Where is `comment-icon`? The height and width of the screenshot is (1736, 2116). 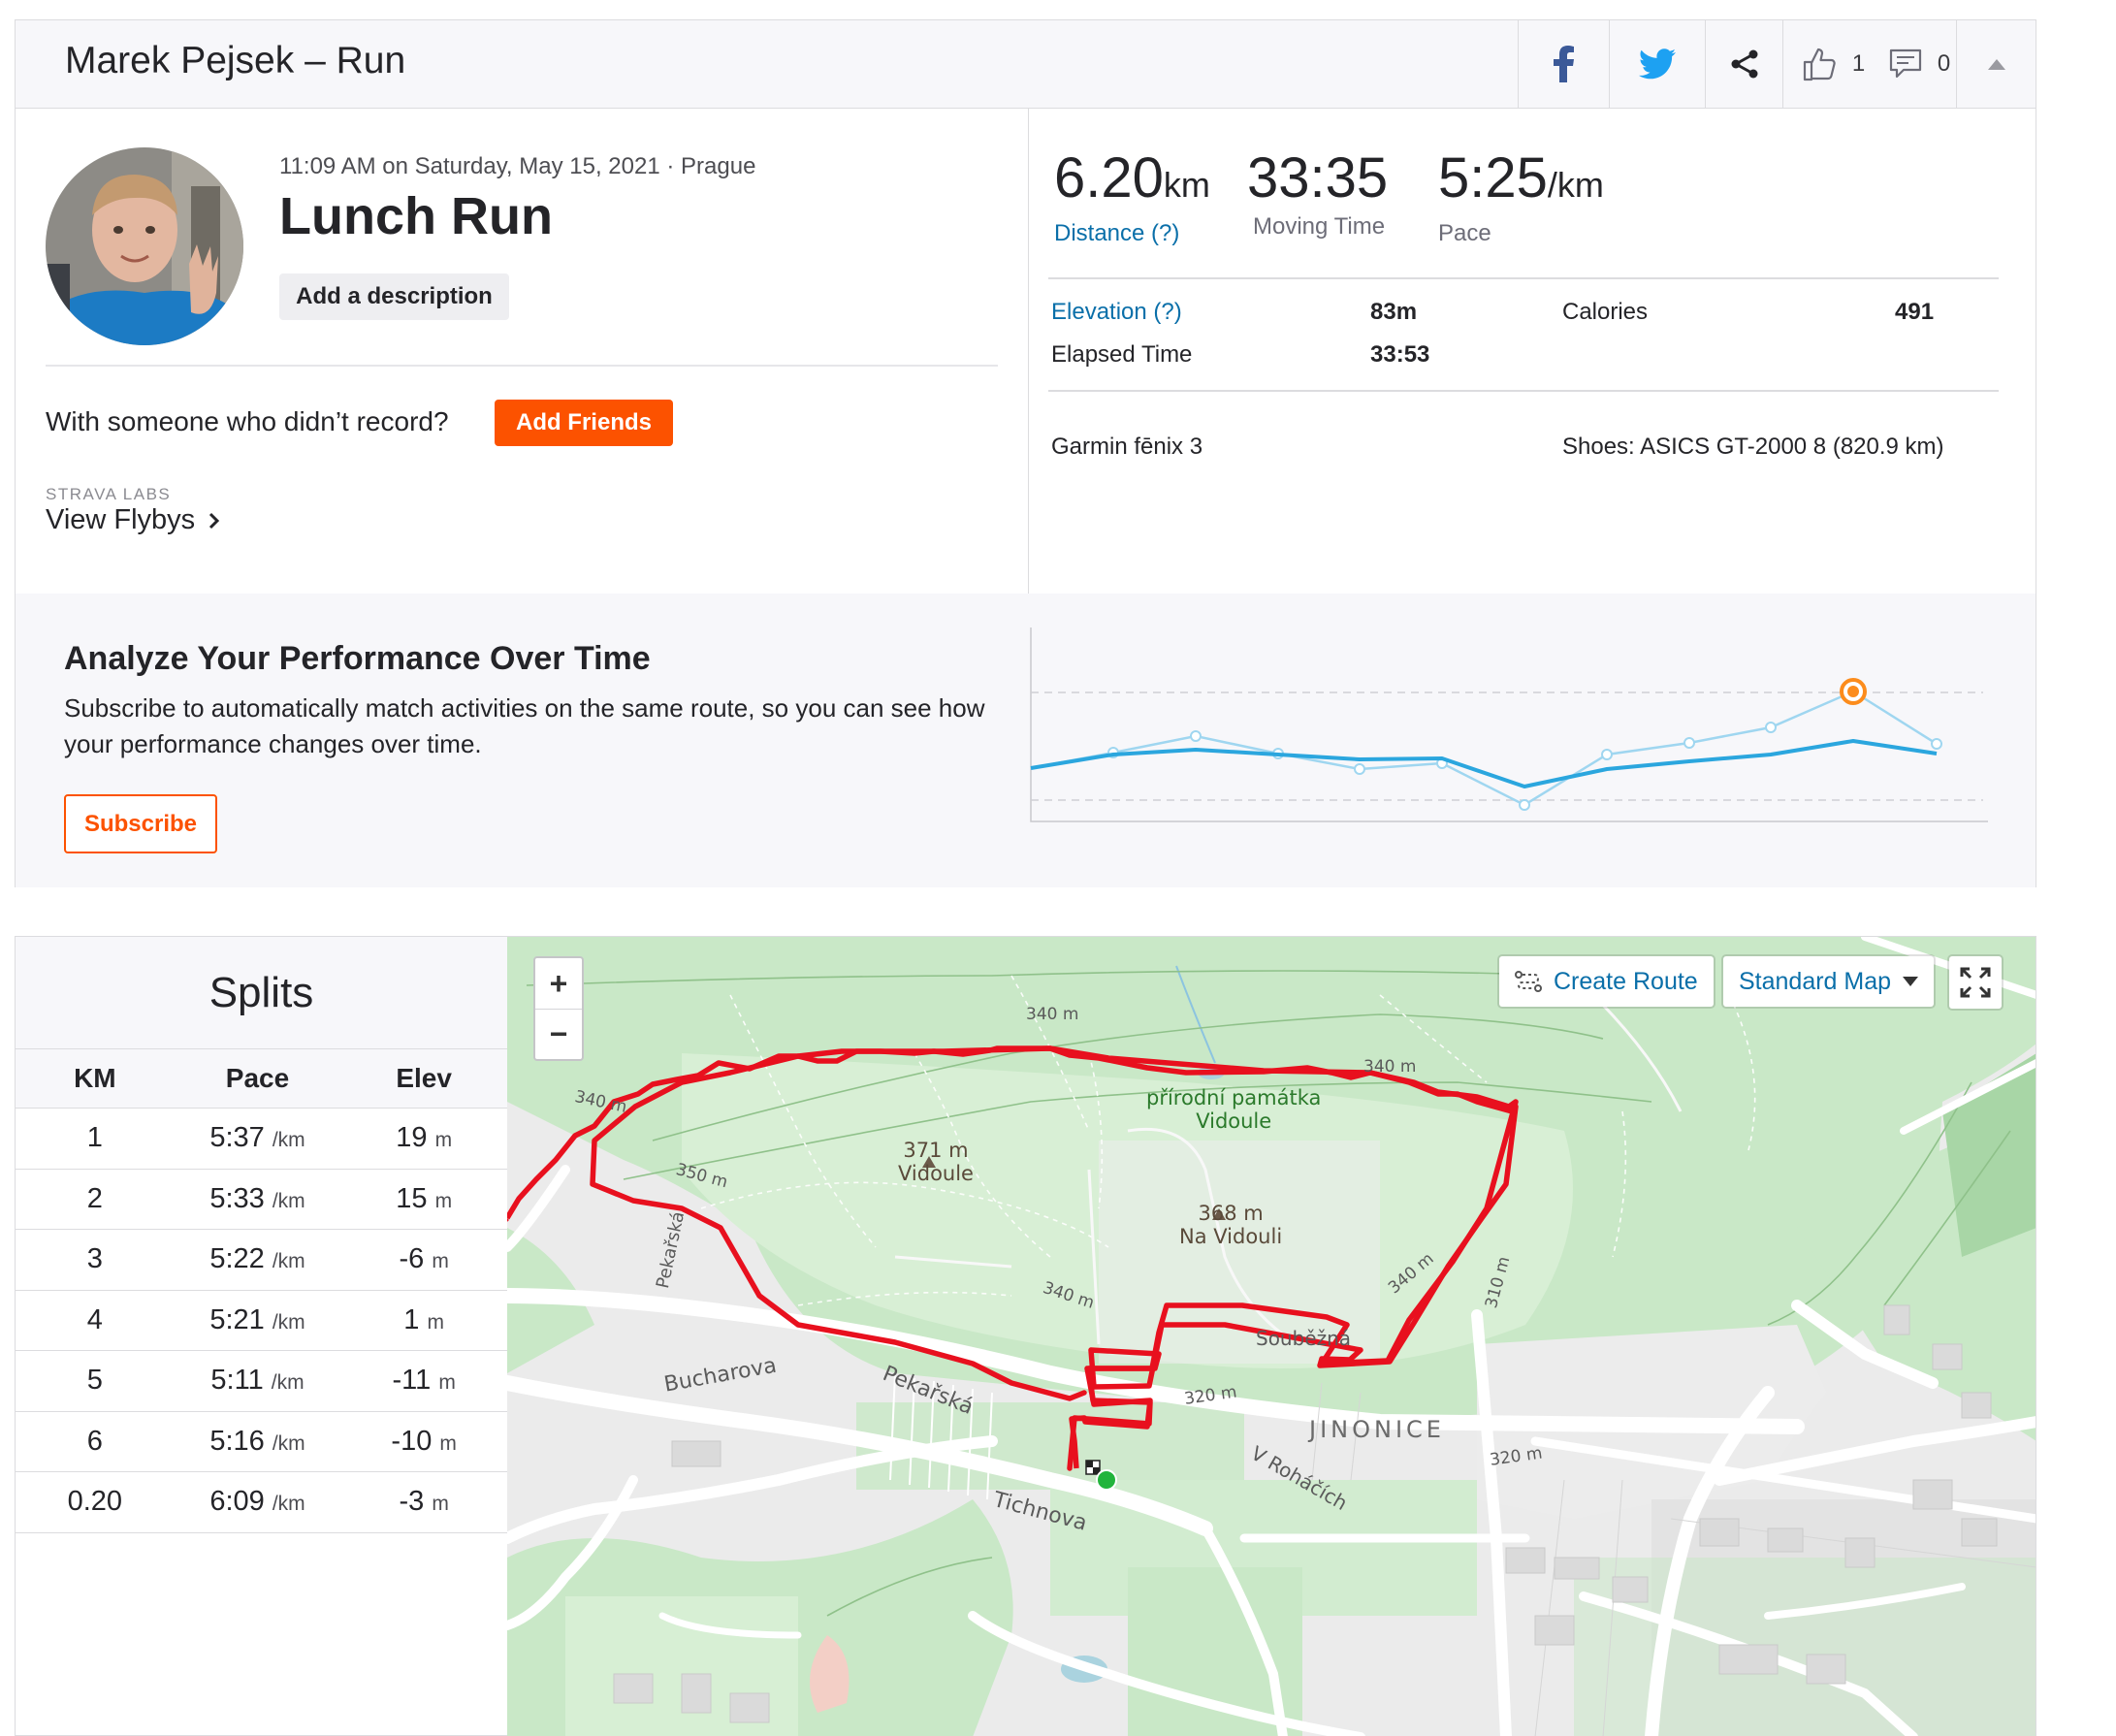 comment-icon is located at coordinates (1905, 63).